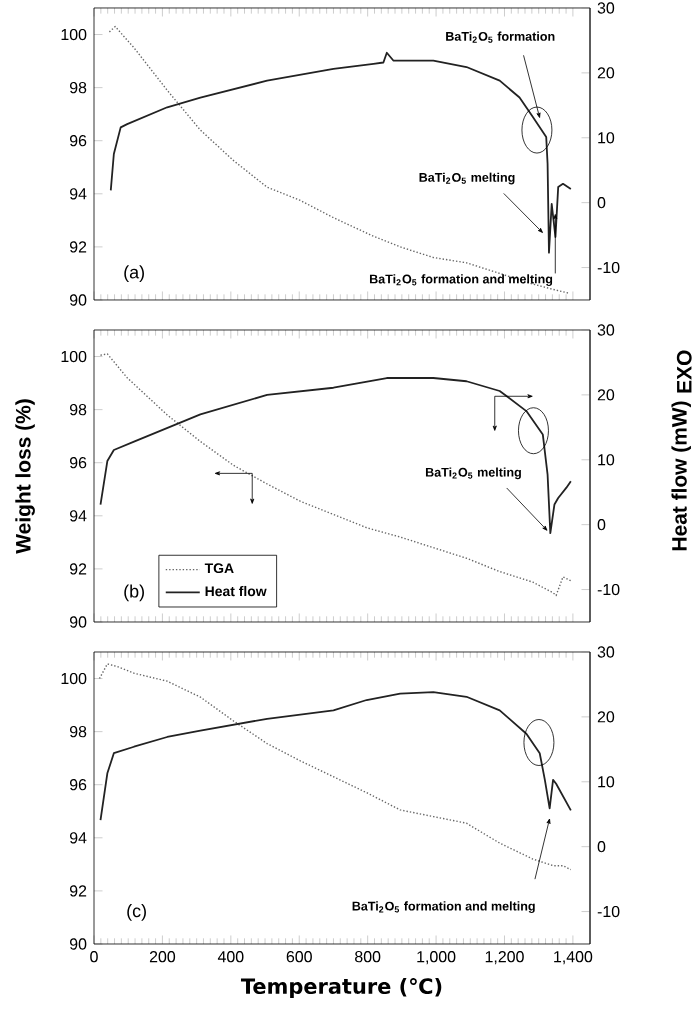 The height and width of the screenshot is (1028, 700). I want to click on y-axis-title: Weight loss (%), so click(25, 476).